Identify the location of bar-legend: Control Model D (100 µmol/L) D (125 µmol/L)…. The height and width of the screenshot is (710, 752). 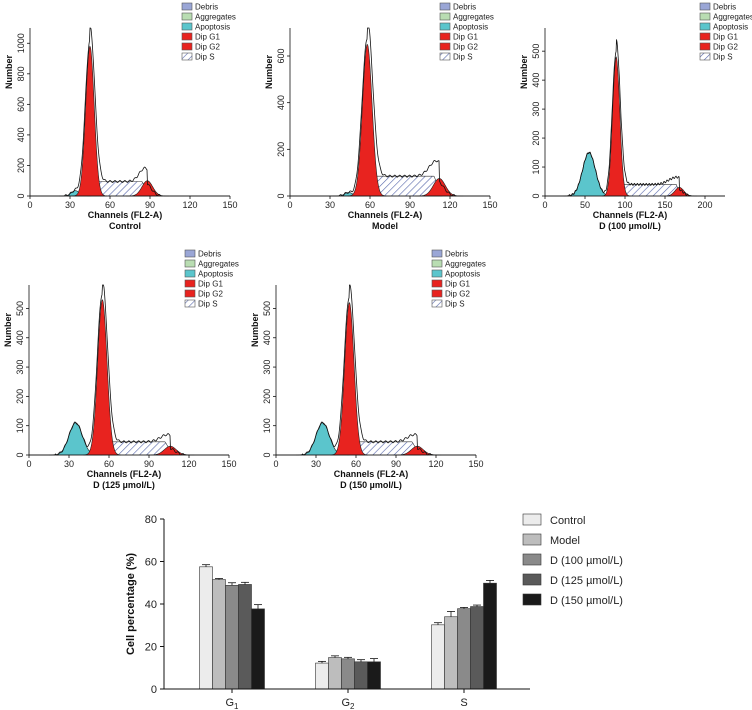
(572, 560).